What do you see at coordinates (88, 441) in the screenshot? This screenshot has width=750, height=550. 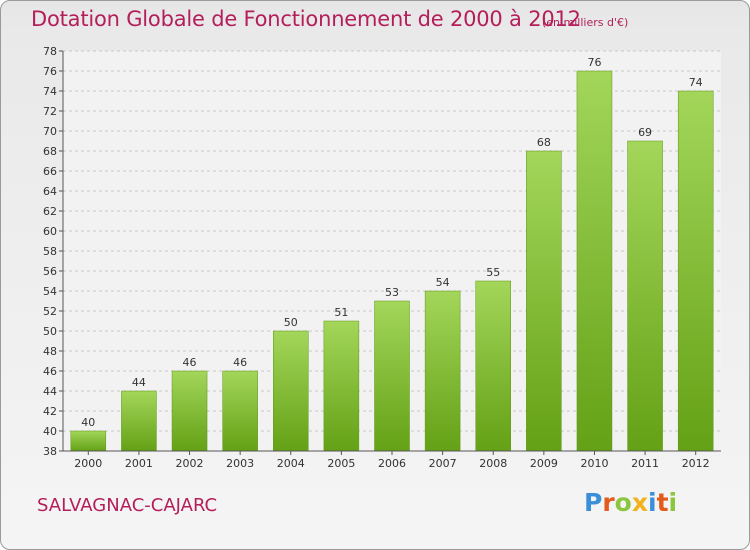 I see `bar-2000` at bounding box center [88, 441].